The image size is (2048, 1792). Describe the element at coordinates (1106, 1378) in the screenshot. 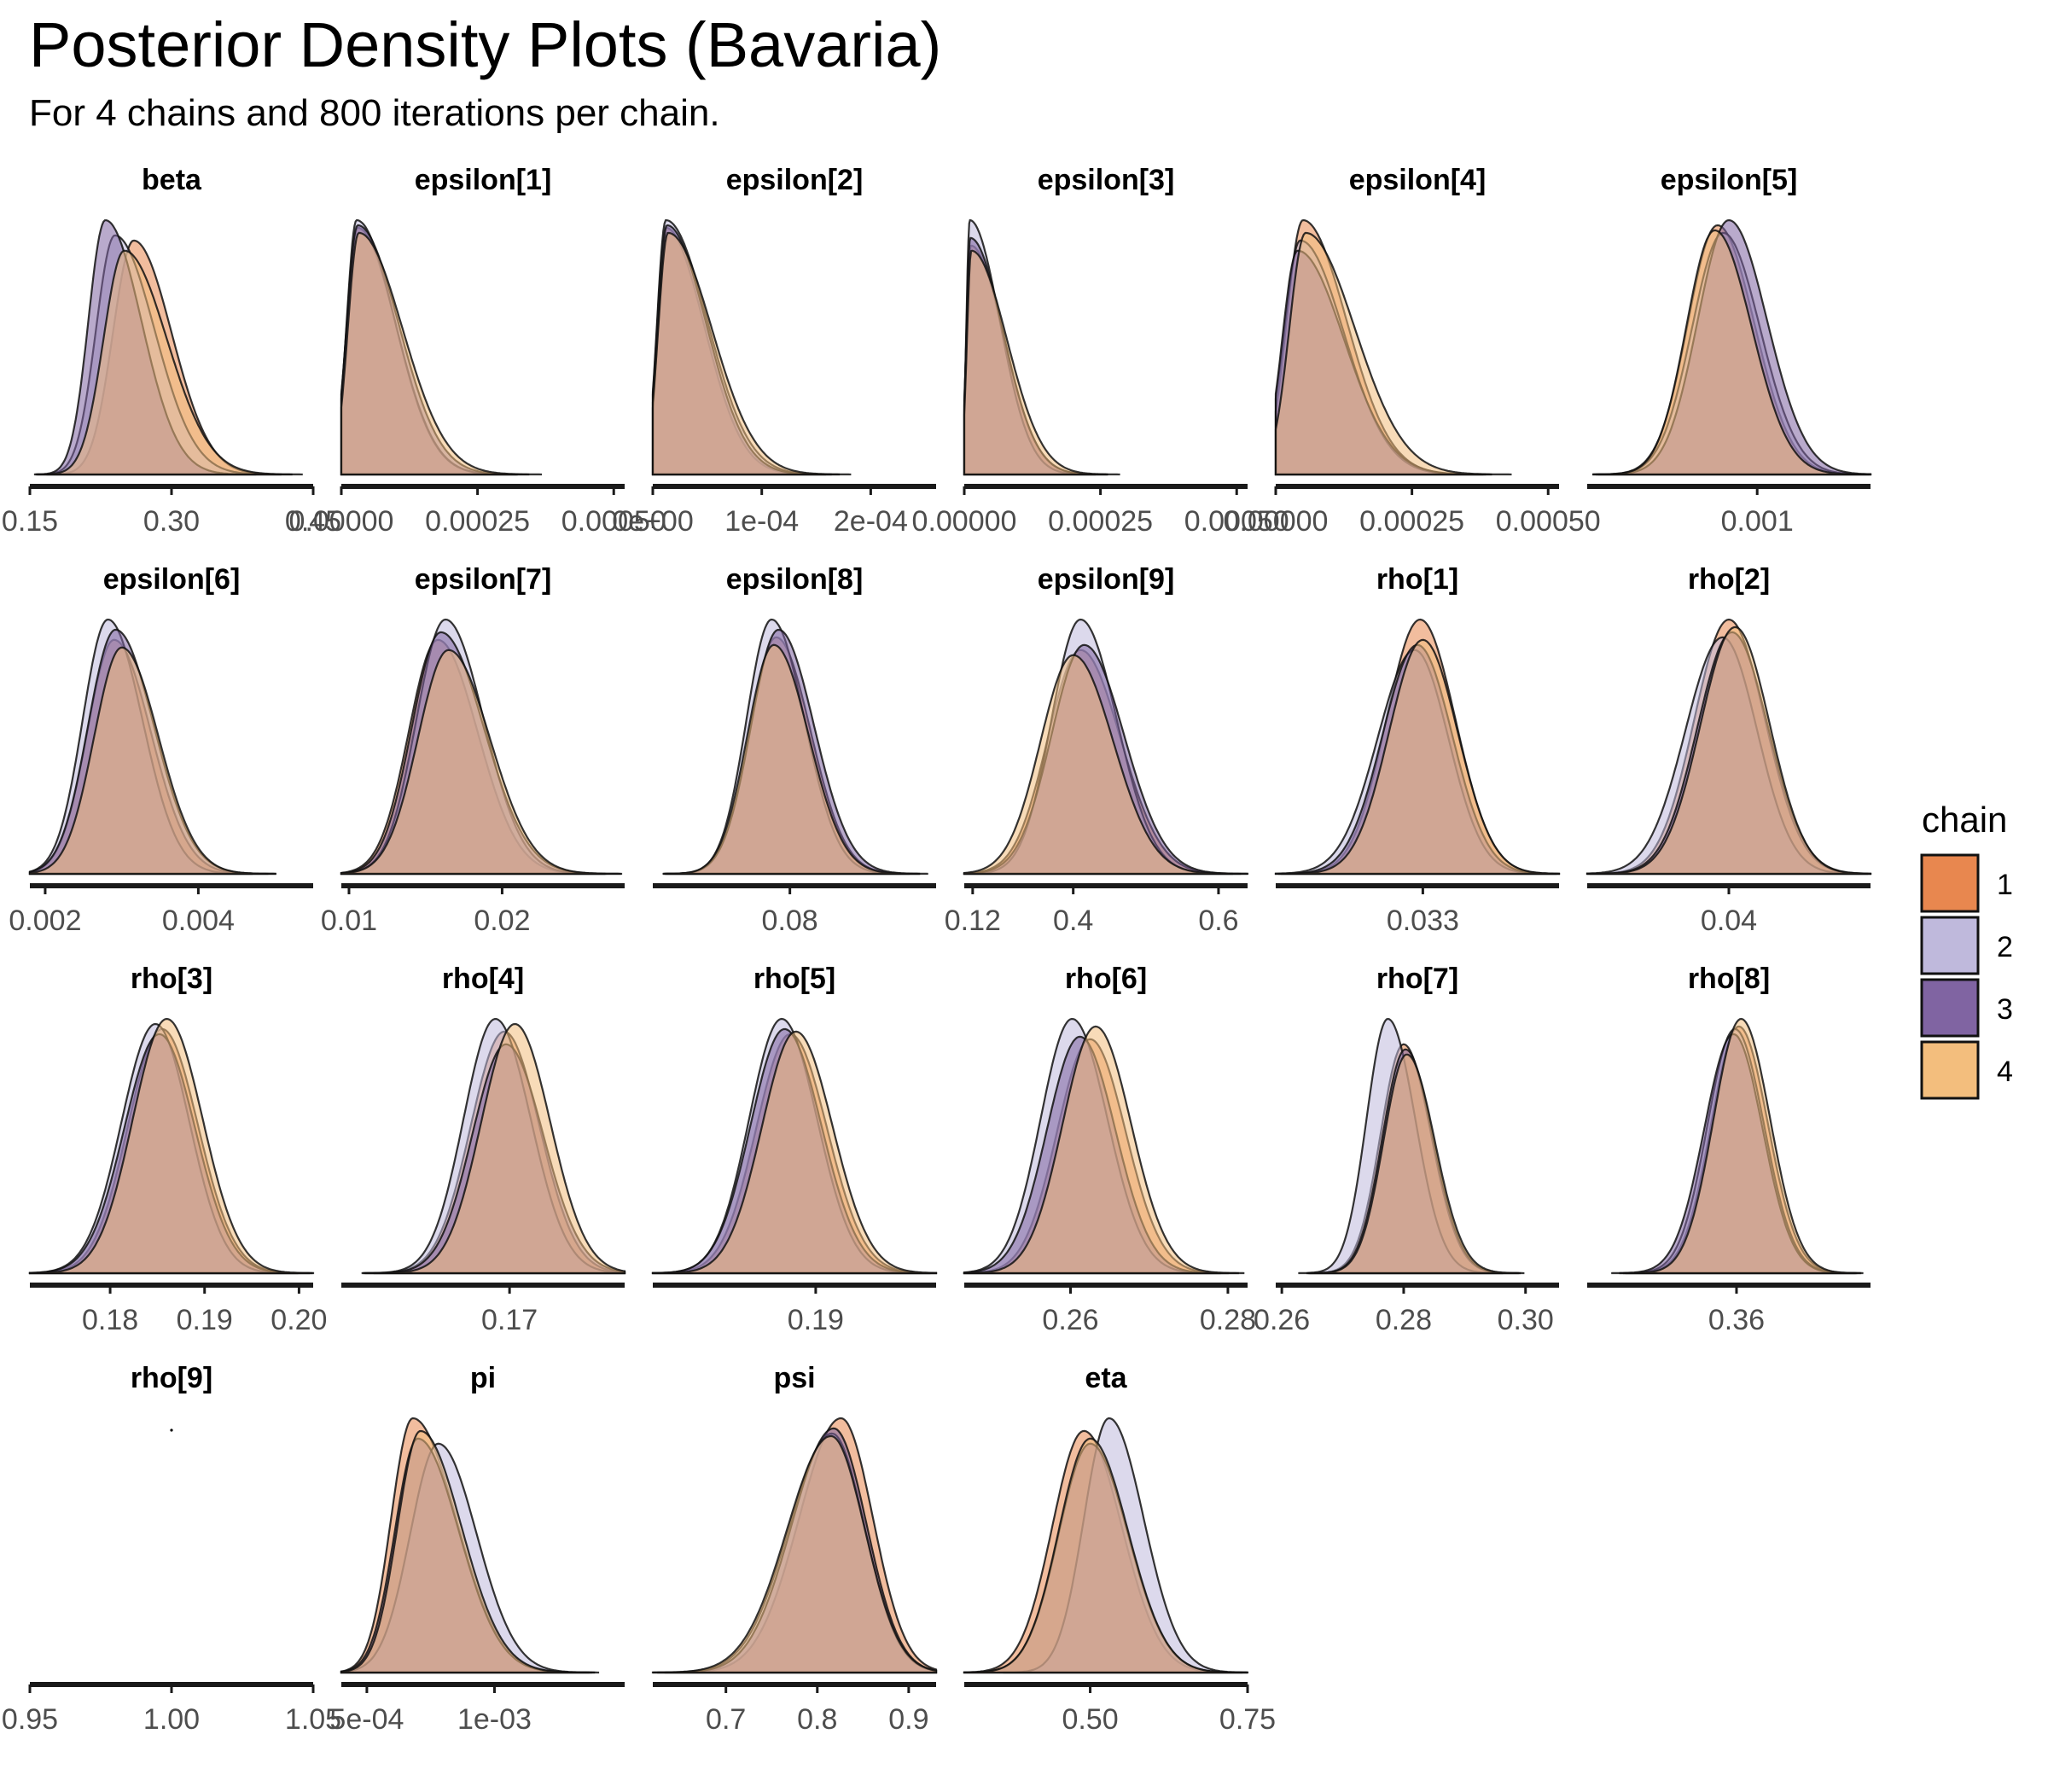

I see `facet-strip-label: eta` at that location.